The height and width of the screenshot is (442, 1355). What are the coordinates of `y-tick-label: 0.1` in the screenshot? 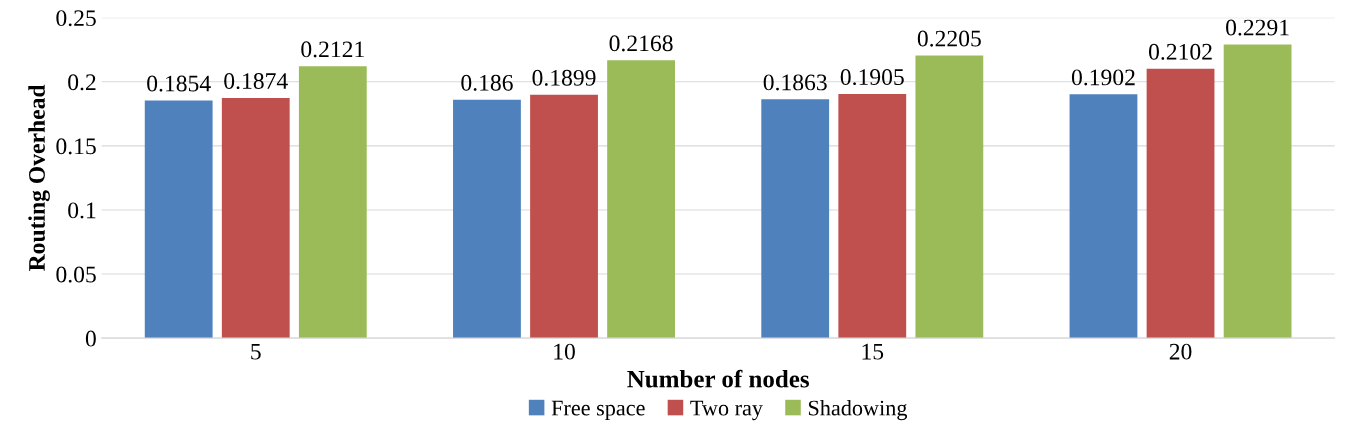 It's located at (82, 210).